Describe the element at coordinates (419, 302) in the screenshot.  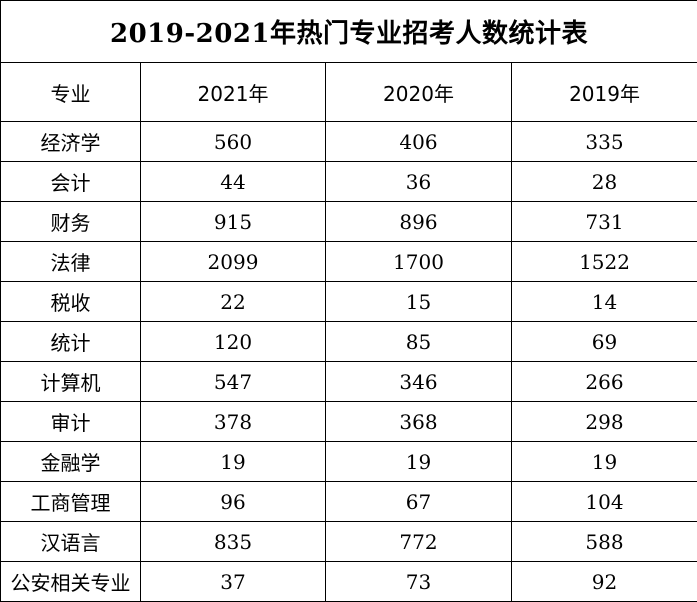
I see `value-2020-cell: 15` at that location.